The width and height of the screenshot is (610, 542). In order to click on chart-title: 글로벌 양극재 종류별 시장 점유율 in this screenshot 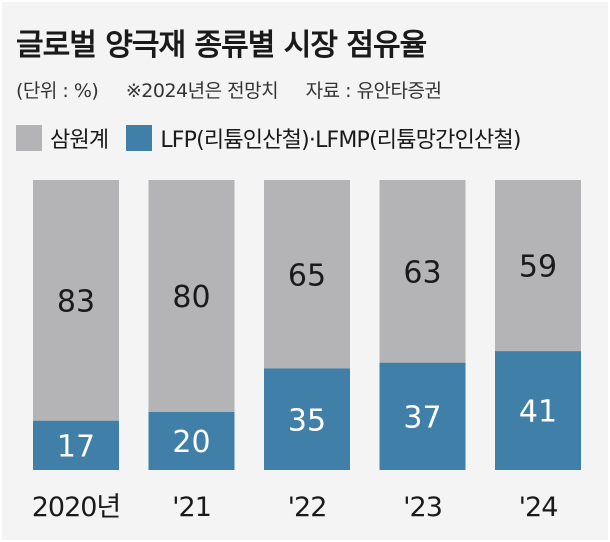, I will do `click(221, 45)`.